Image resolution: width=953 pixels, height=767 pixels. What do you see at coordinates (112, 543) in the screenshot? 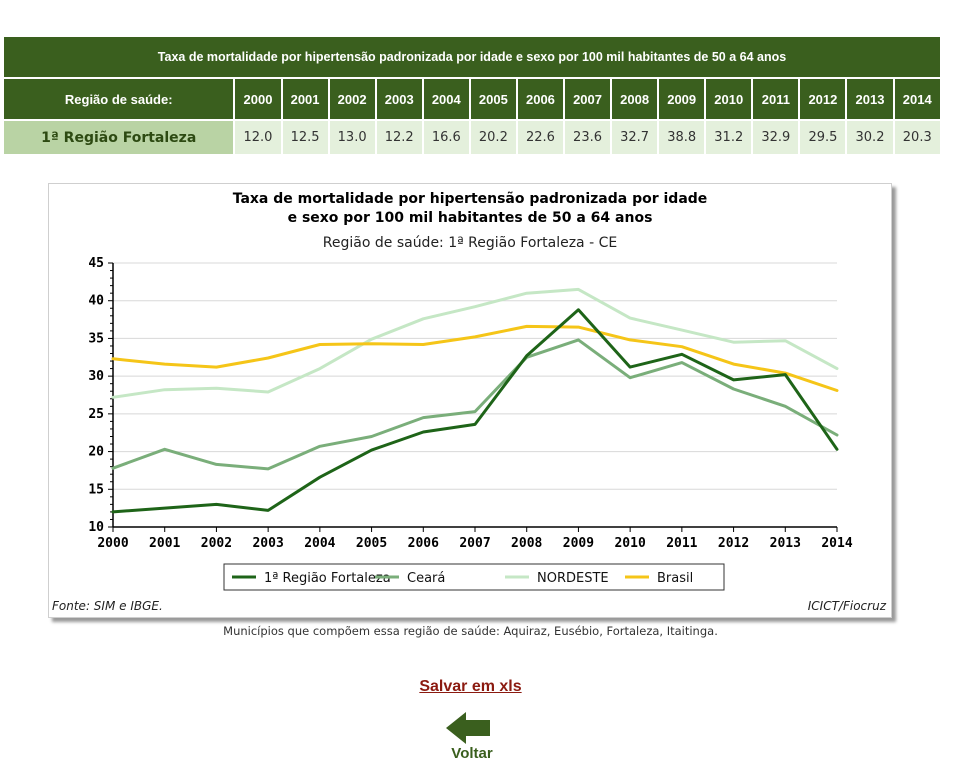
I see `x-tick-label: 2000` at bounding box center [112, 543].